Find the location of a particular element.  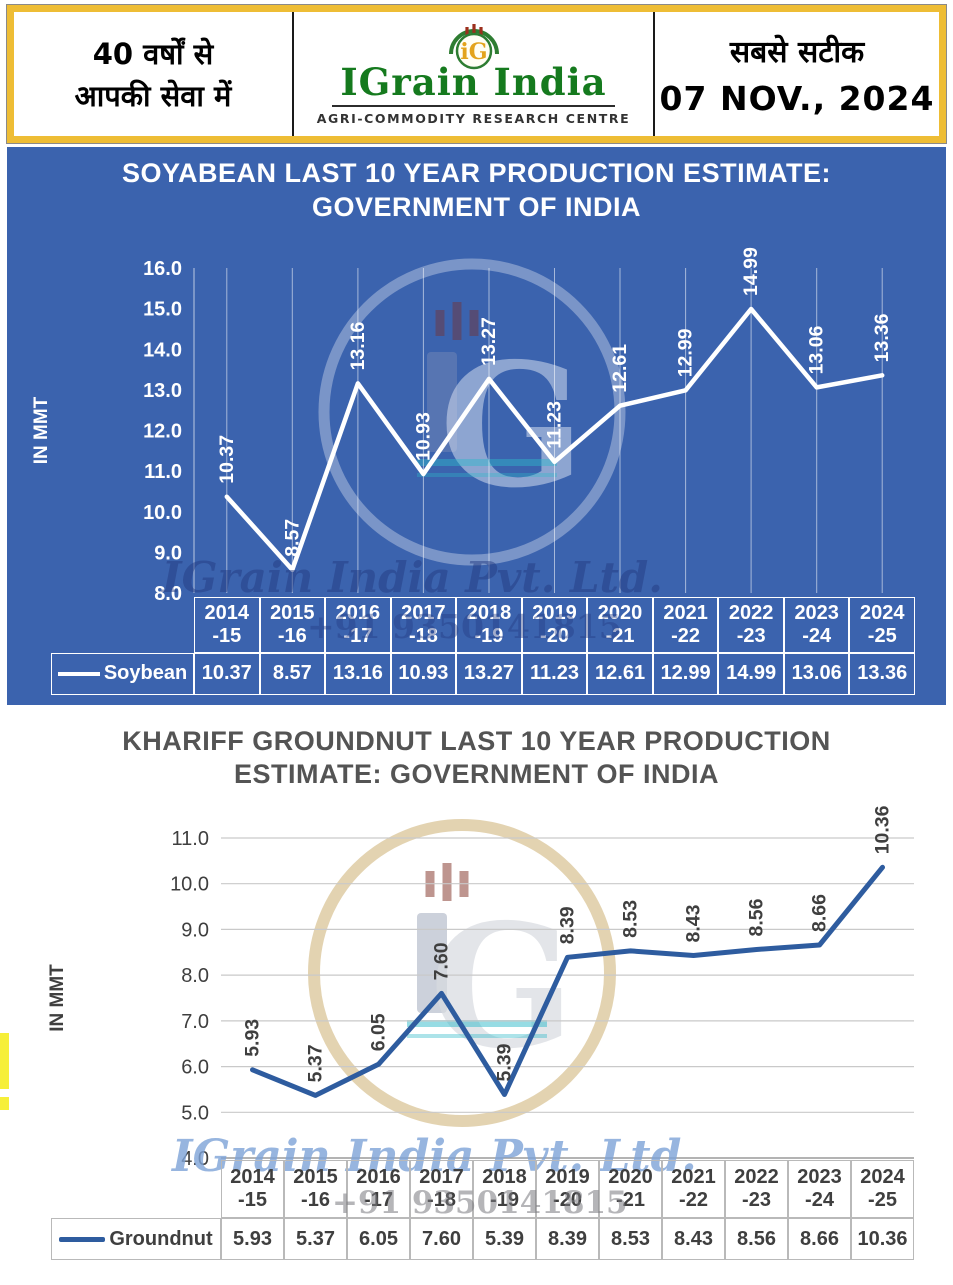

value-cell: 7.60 is located at coordinates (441, 1239).